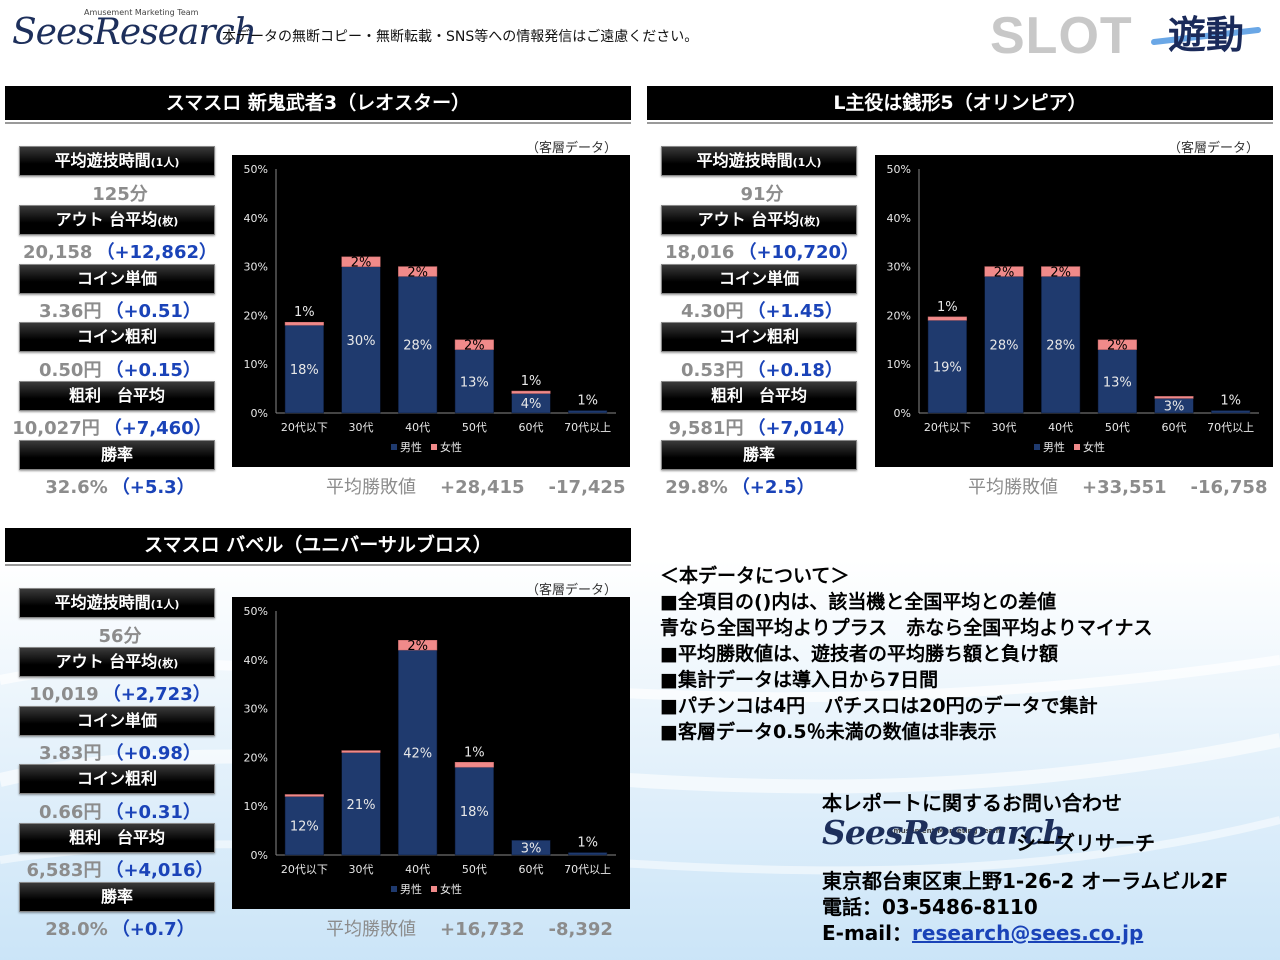  Describe the element at coordinates (120, 636) in the screenshot. I see `avg-time-value: 56分` at that location.